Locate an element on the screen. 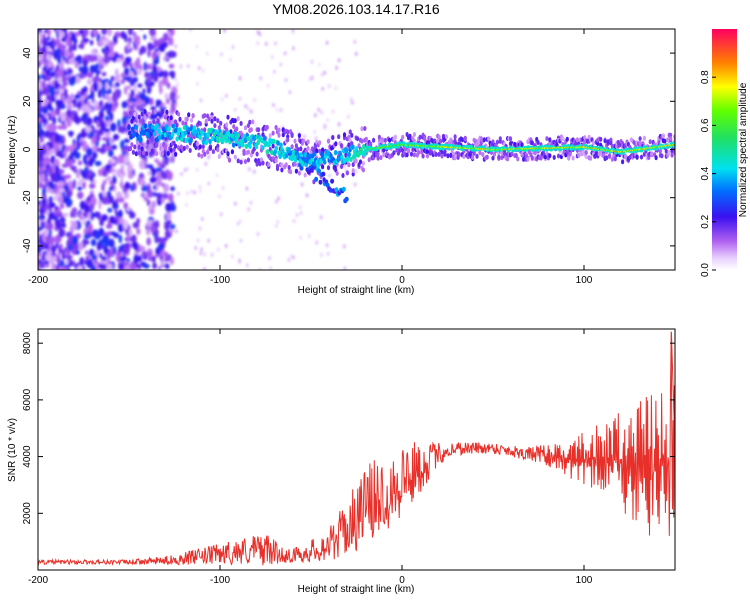 The image size is (750, 600). y-tick-label: -20 is located at coordinates (27, 197).